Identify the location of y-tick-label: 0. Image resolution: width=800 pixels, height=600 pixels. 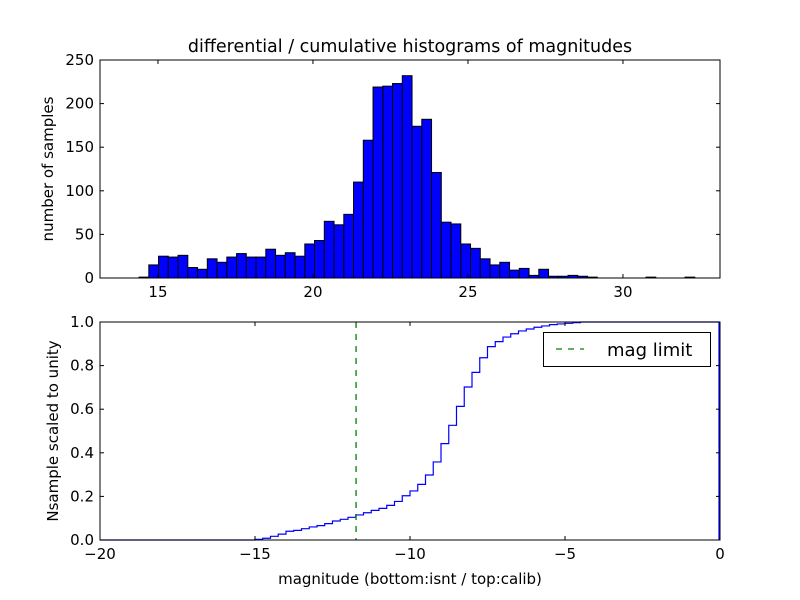
(89, 278).